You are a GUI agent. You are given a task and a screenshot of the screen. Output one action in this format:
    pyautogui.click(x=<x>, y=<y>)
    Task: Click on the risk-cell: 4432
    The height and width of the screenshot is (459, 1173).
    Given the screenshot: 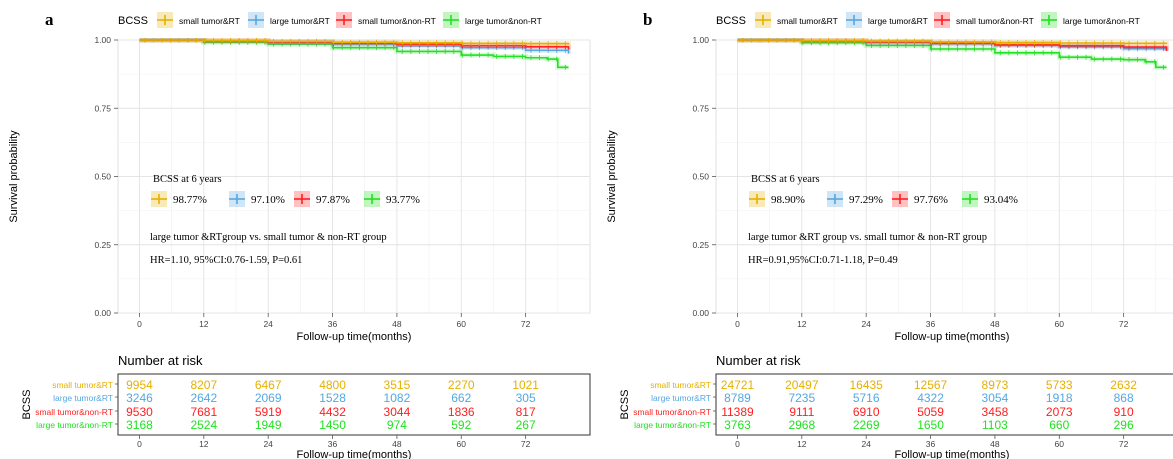 What is the action you would take?
    pyautogui.click(x=332, y=412)
    